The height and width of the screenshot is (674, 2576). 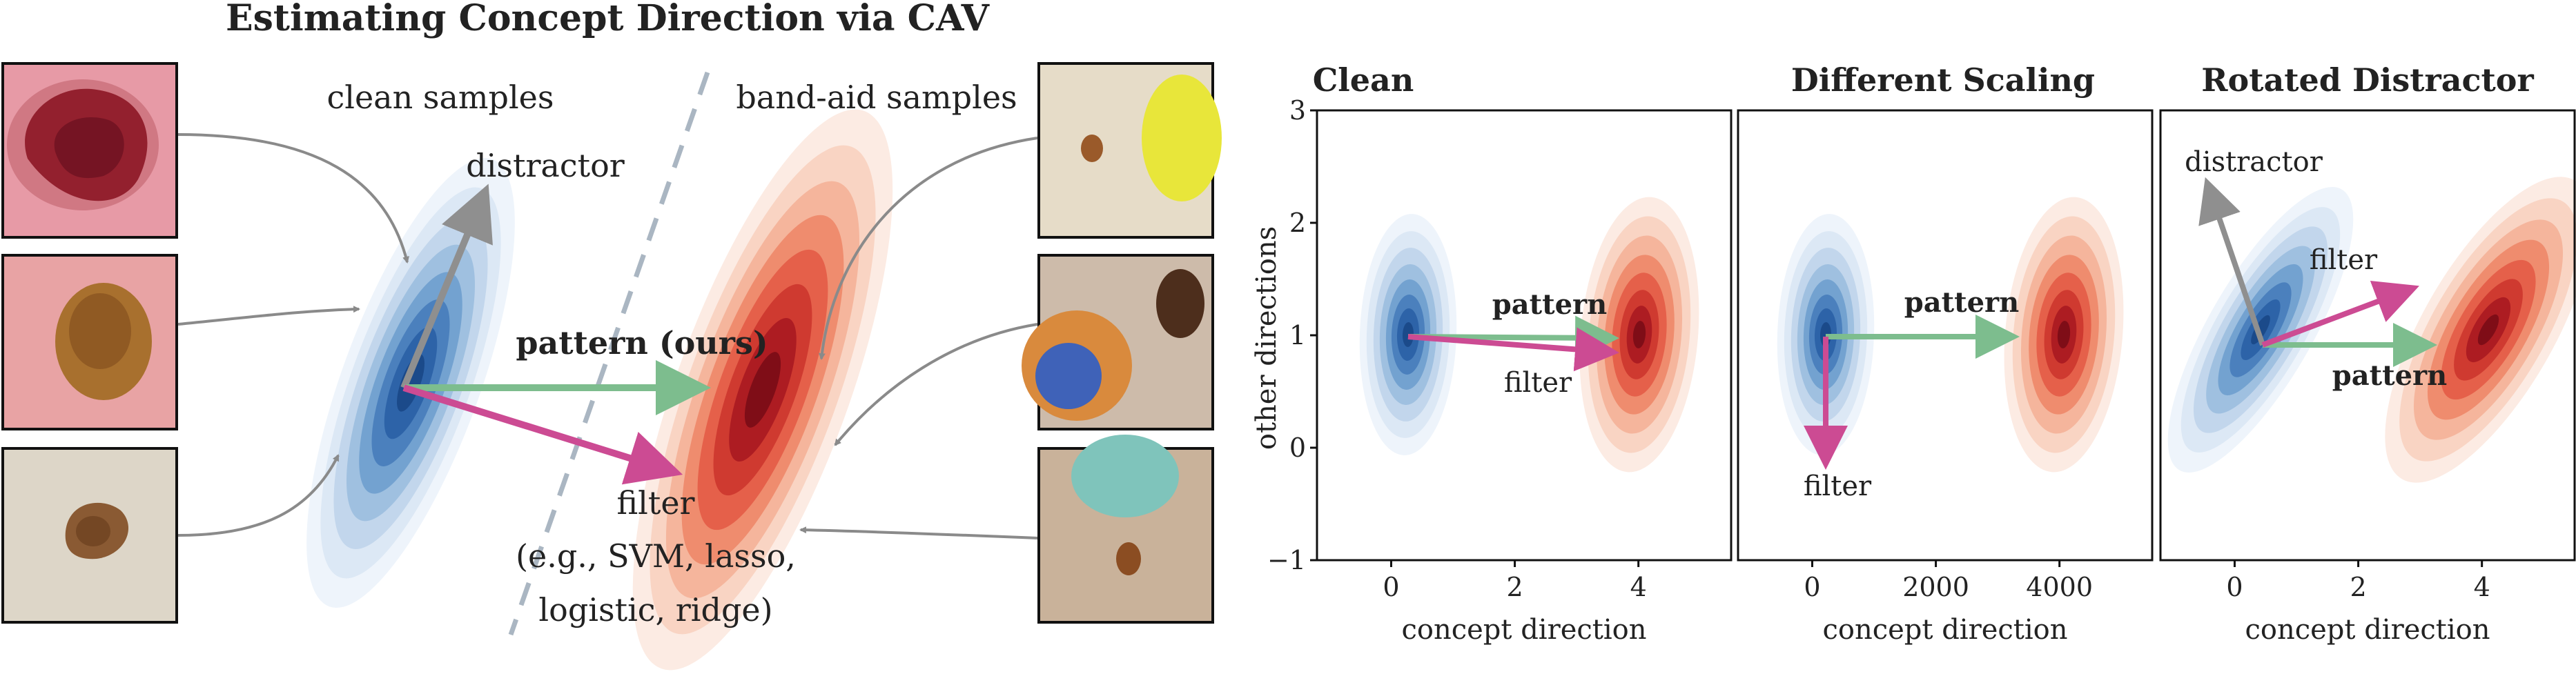 What do you see at coordinates (1943, 80) in the screenshot?
I see `panel-title: Different Scaling` at bounding box center [1943, 80].